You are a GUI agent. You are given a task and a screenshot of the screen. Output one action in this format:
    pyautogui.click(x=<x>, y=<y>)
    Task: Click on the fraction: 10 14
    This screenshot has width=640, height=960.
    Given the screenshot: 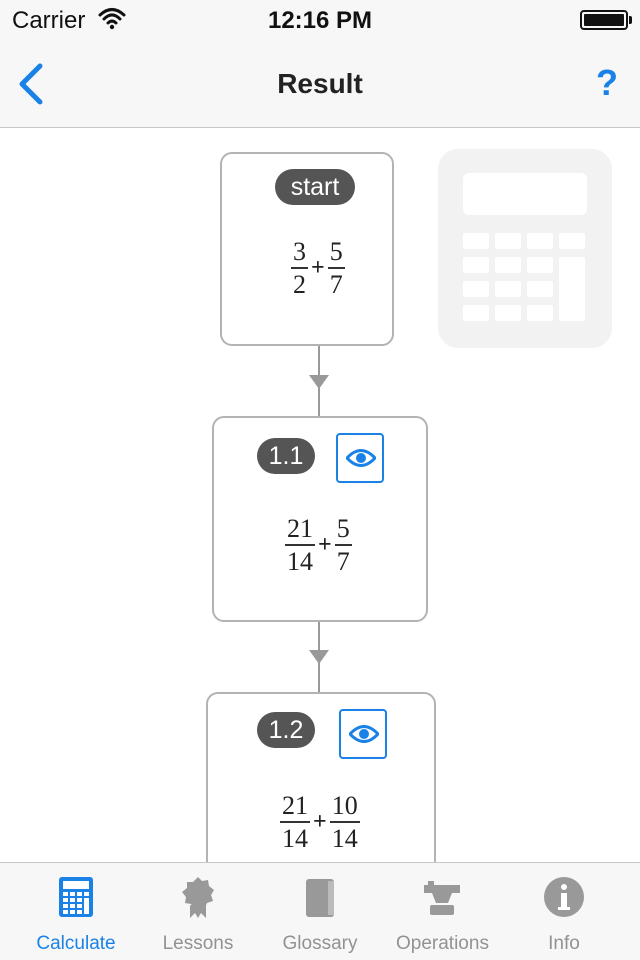 What is the action you would take?
    pyautogui.click(x=344, y=822)
    